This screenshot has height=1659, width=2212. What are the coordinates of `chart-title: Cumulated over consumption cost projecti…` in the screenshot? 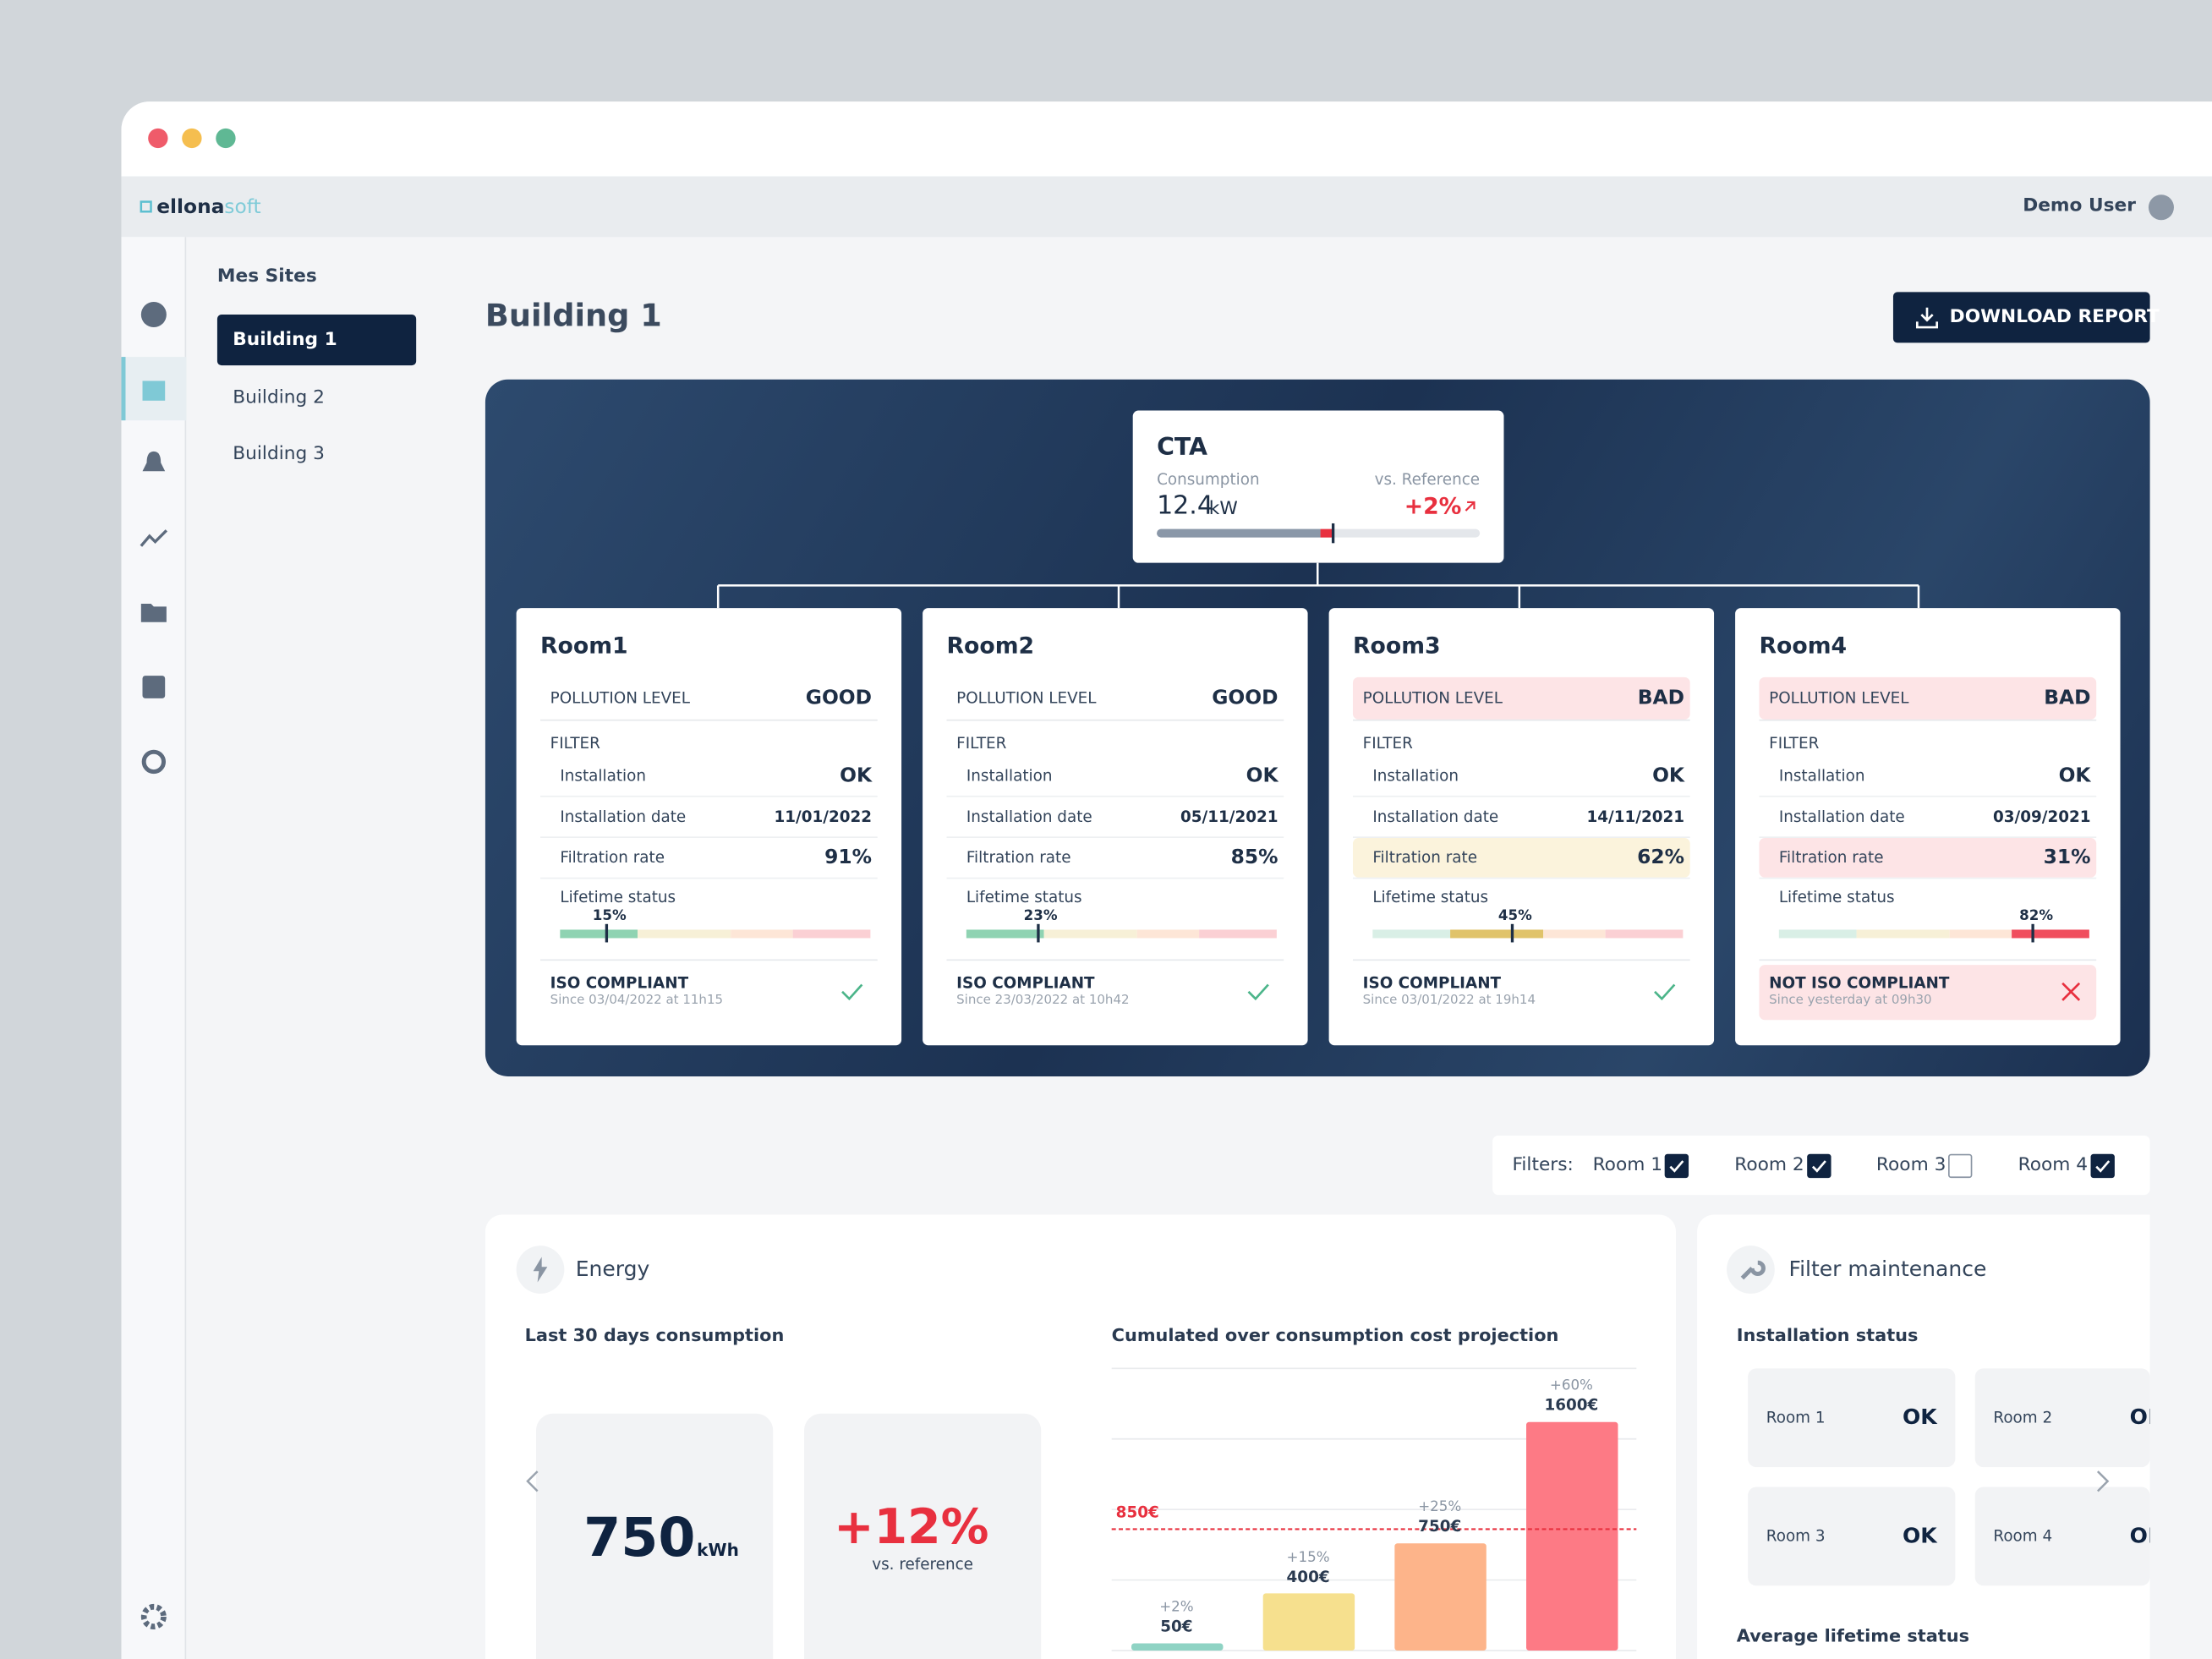 It's located at (1335, 1335).